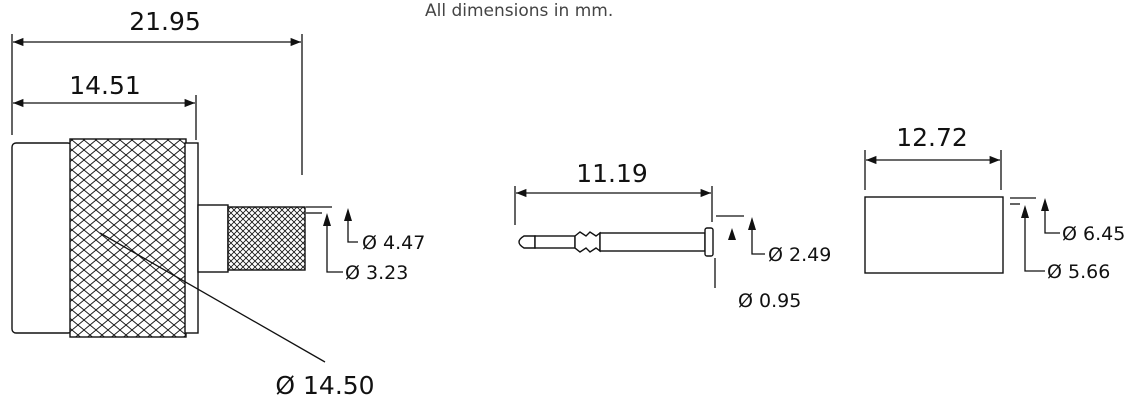 The width and height of the screenshot is (1145, 405). Describe the element at coordinates (932, 137) in the screenshot. I see `dimension-label: 12.72` at that location.